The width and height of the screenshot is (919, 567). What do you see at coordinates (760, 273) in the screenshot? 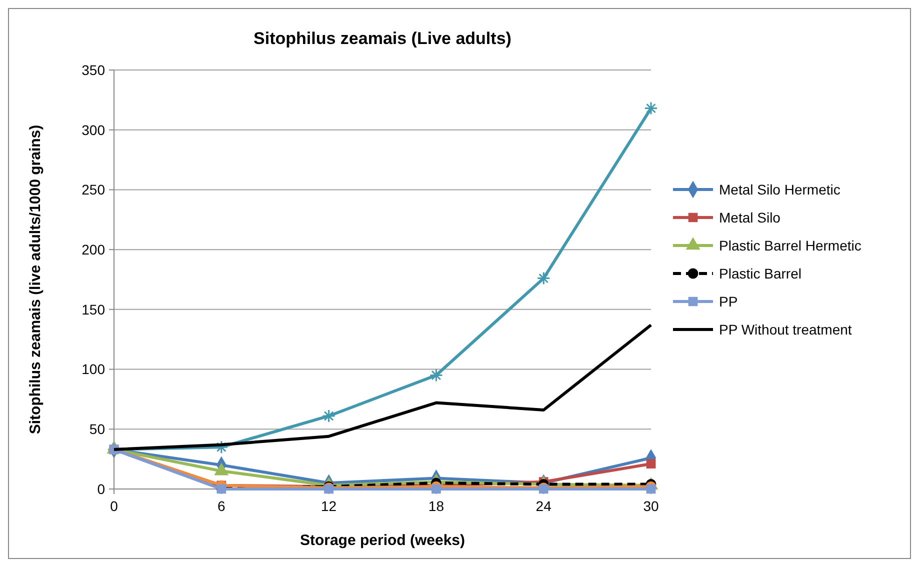
I see `legend-label: Plastic Barrel` at bounding box center [760, 273].